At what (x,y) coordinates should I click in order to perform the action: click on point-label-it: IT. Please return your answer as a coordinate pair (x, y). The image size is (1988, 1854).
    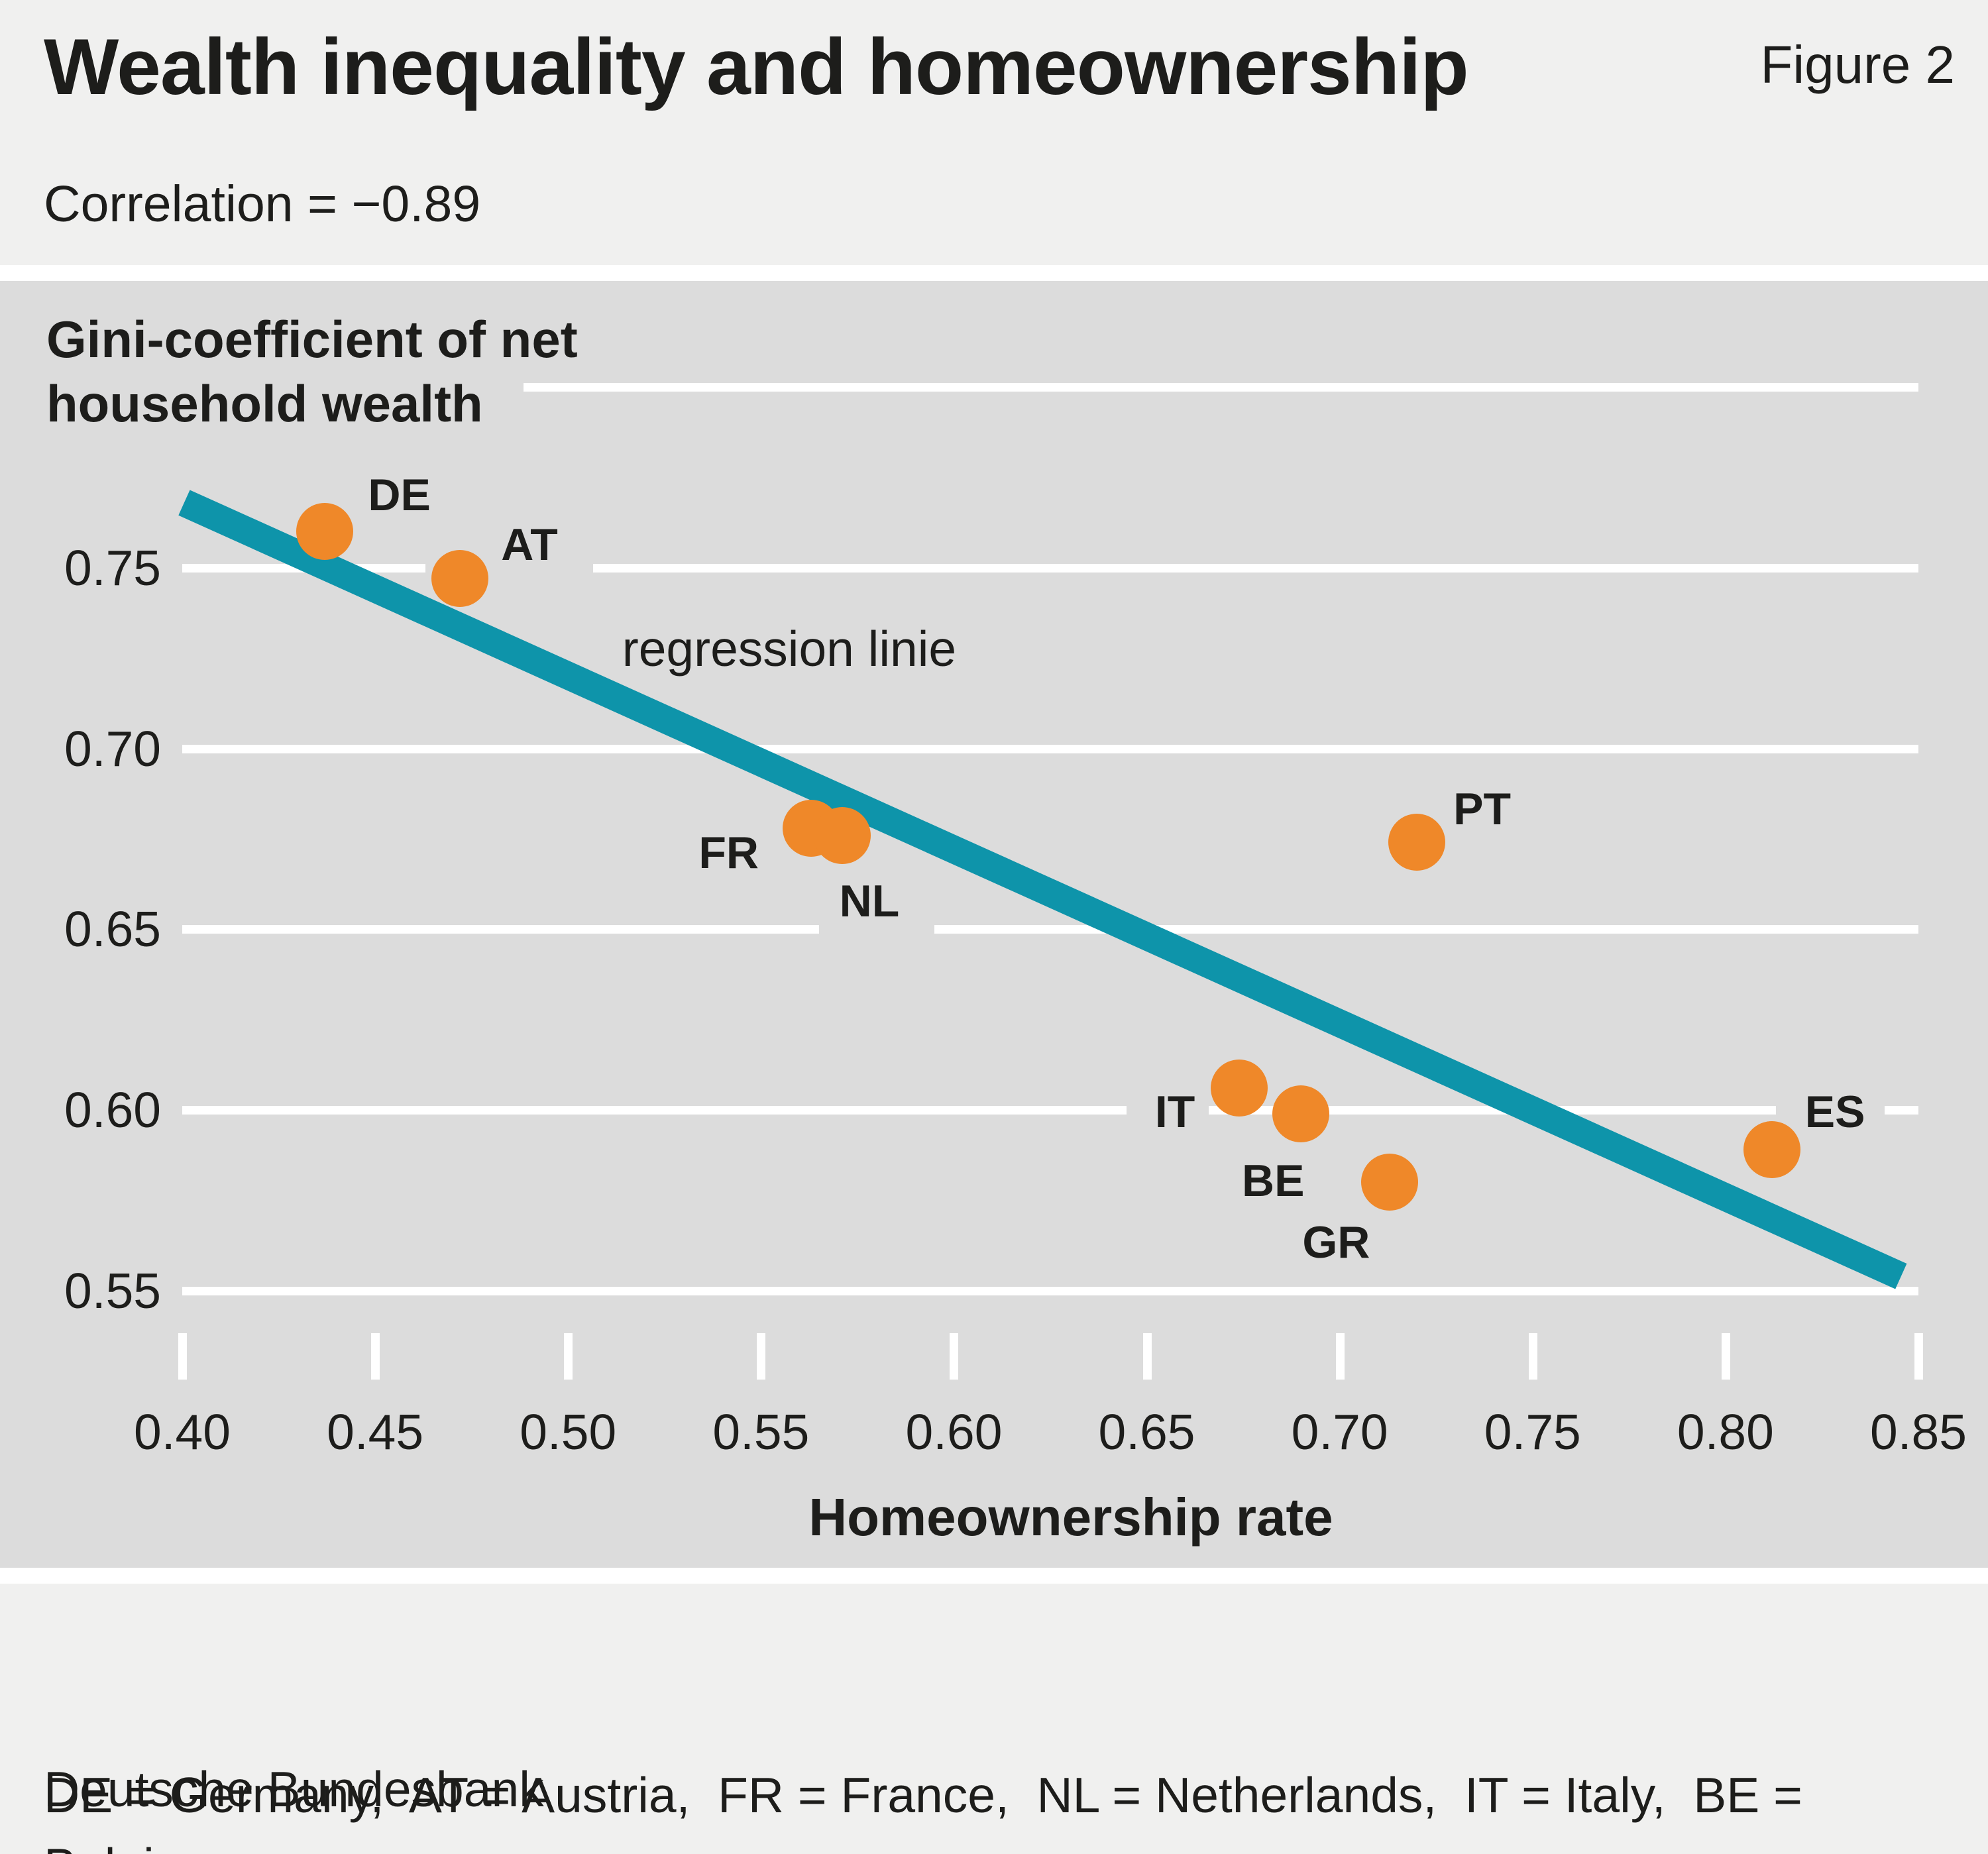
    Looking at the image, I should click on (1174, 1113).